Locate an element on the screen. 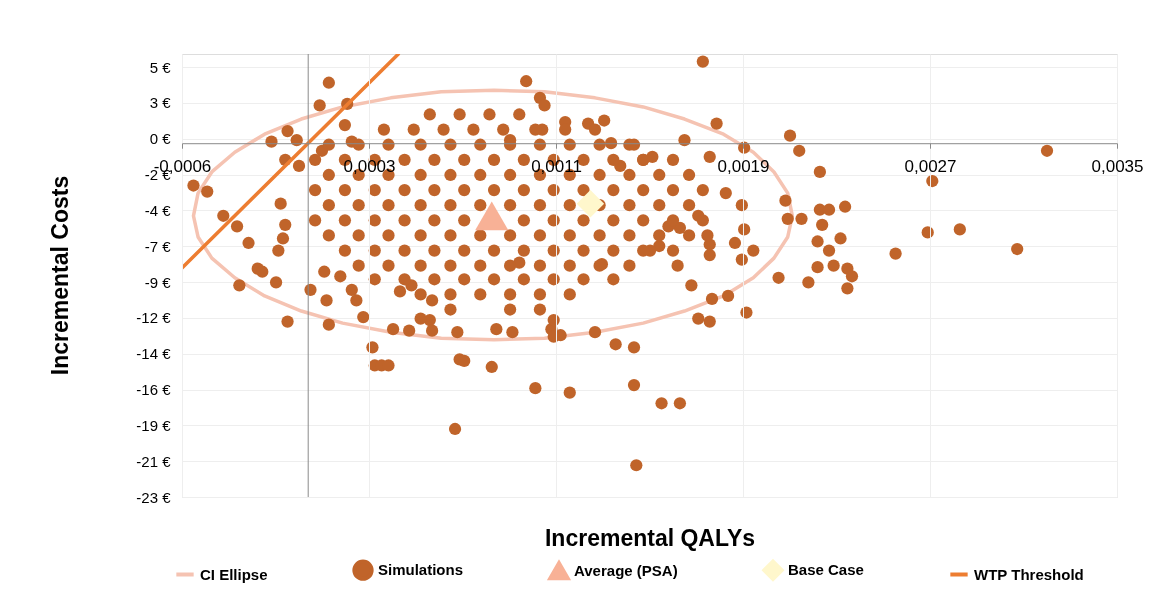  legend-label: Simulations is located at coordinates (421, 570).